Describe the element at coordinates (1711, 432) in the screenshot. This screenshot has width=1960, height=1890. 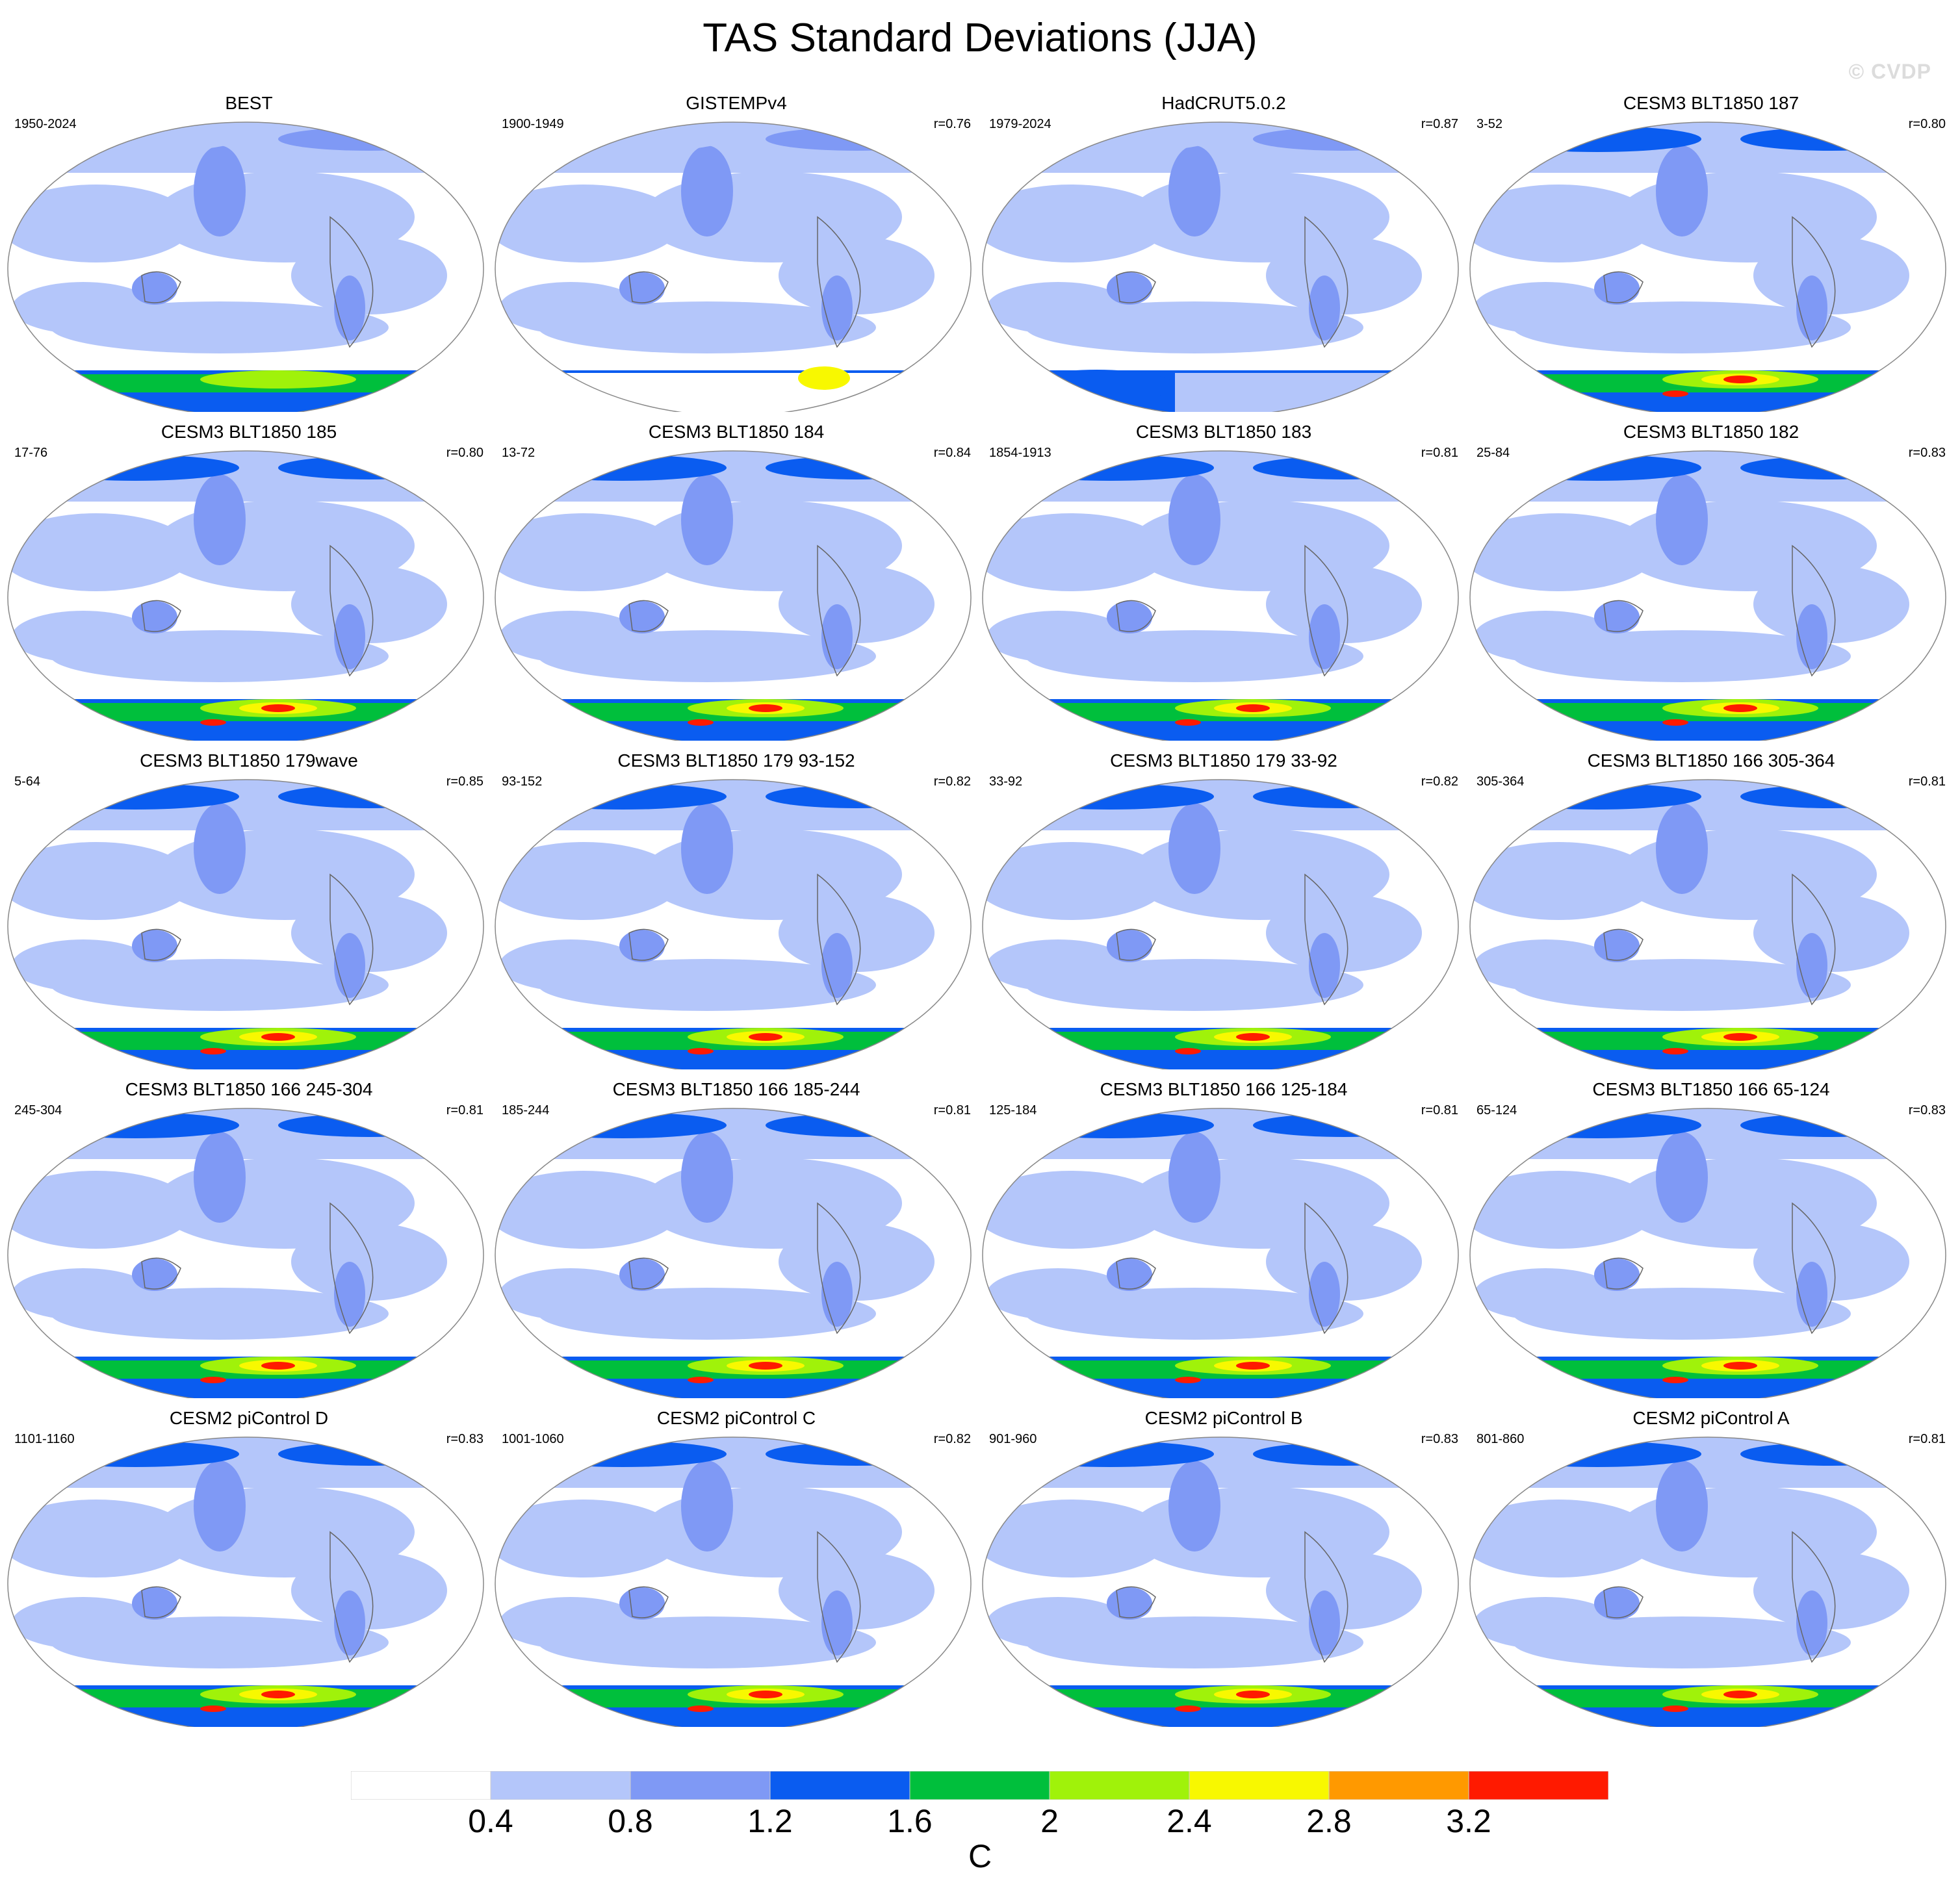
I see `panel-title: CESM3 BLT1850 182` at that location.